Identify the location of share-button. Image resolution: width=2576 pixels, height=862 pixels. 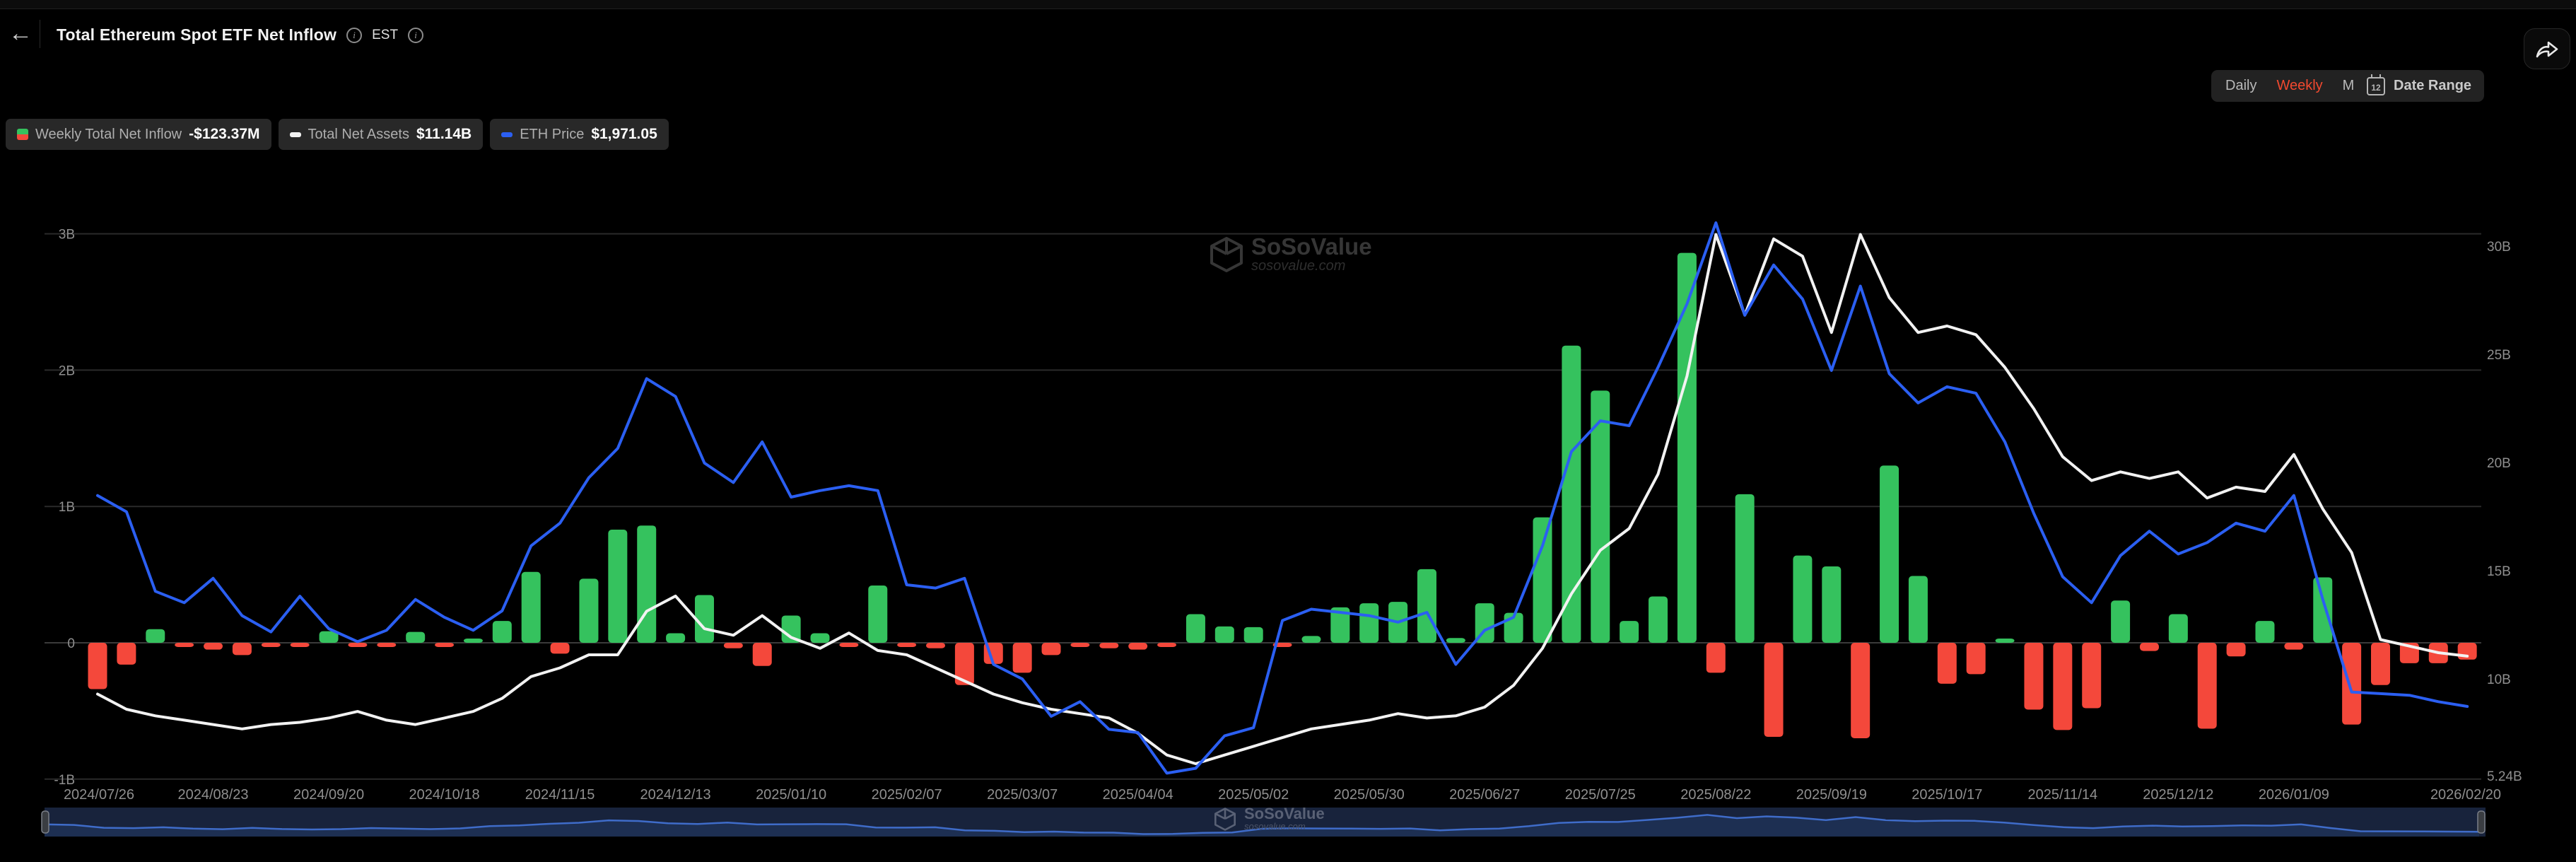
(2547, 49).